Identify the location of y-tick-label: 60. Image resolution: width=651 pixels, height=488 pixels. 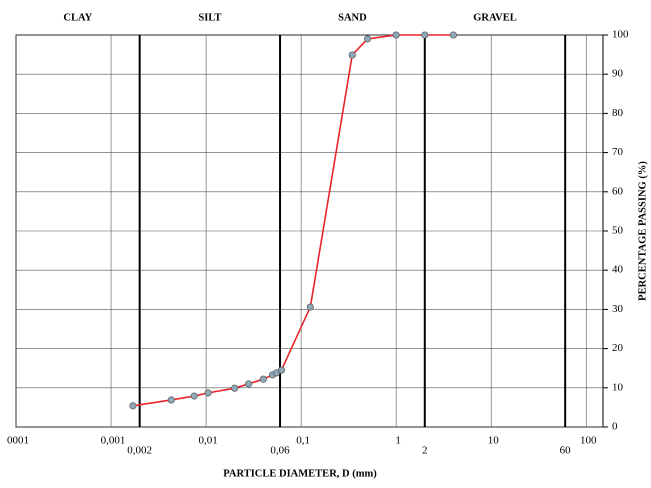
(618, 191).